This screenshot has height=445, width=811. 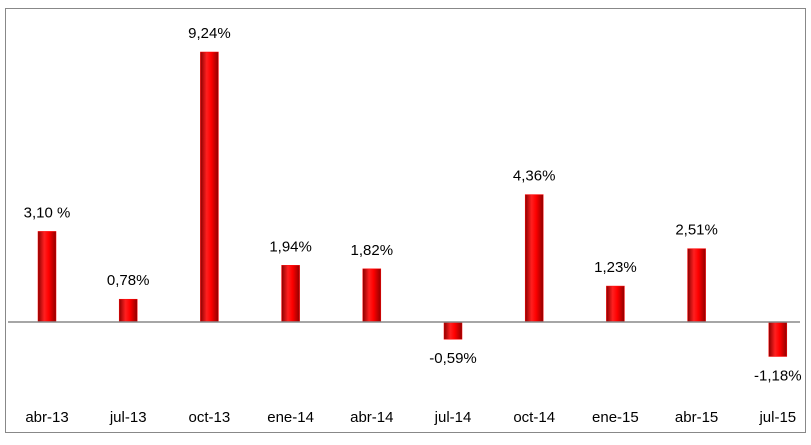 What do you see at coordinates (47, 212) in the screenshot?
I see `data-label: 3,10 %` at bounding box center [47, 212].